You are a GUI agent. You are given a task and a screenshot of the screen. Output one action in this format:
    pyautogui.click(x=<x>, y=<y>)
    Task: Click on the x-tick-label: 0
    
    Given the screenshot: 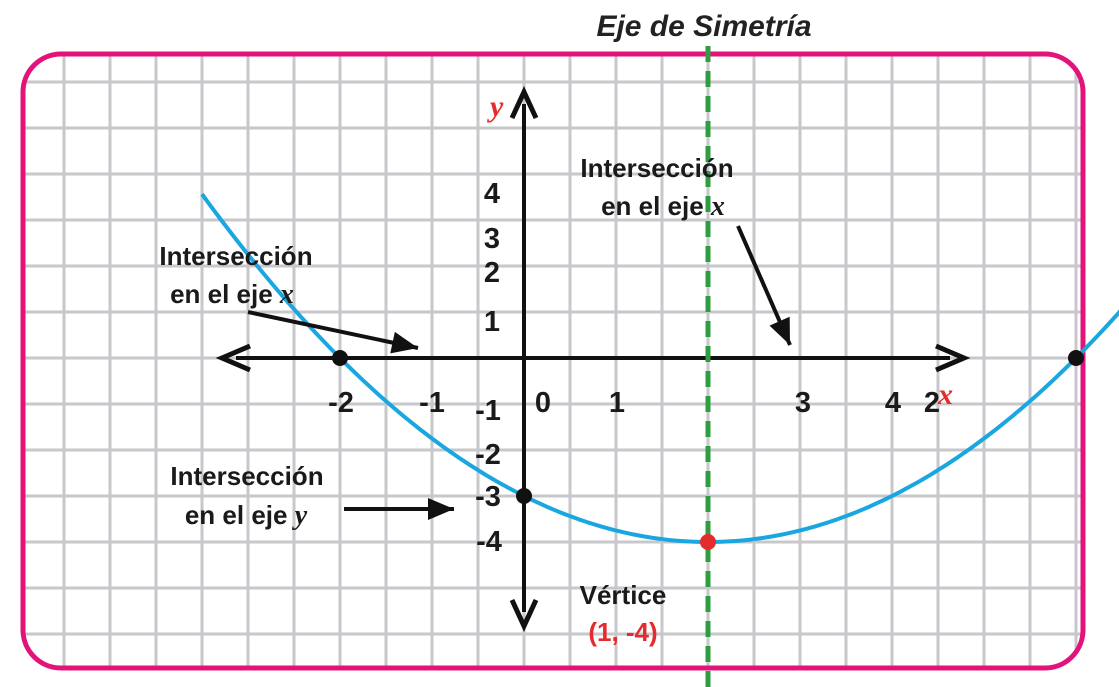 What is the action you would take?
    pyautogui.click(x=543, y=403)
    